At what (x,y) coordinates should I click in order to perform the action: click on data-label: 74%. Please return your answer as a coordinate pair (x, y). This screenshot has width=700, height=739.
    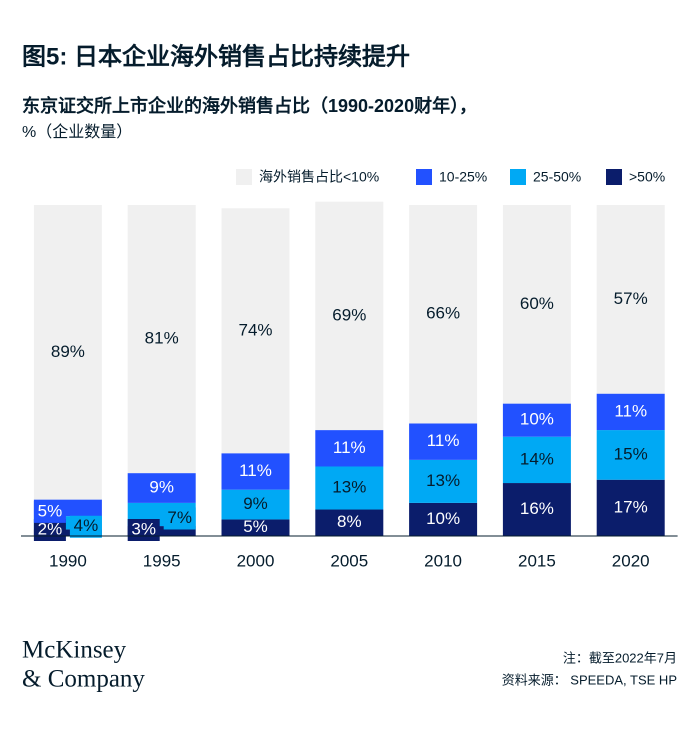
    Looking at the image, I should click on (255, 329).